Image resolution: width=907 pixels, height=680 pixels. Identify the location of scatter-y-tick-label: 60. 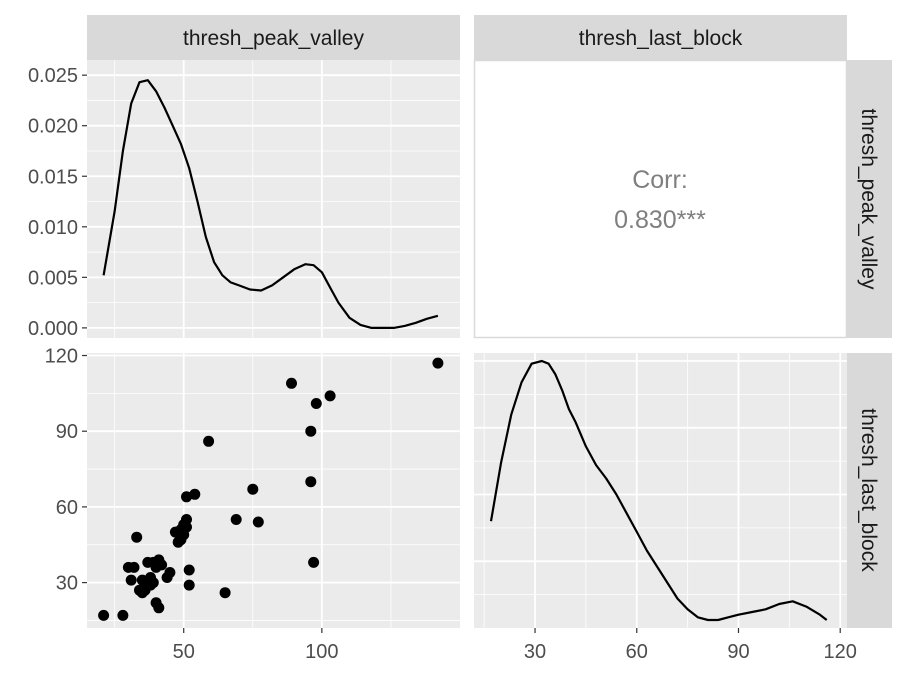
(67, 508).